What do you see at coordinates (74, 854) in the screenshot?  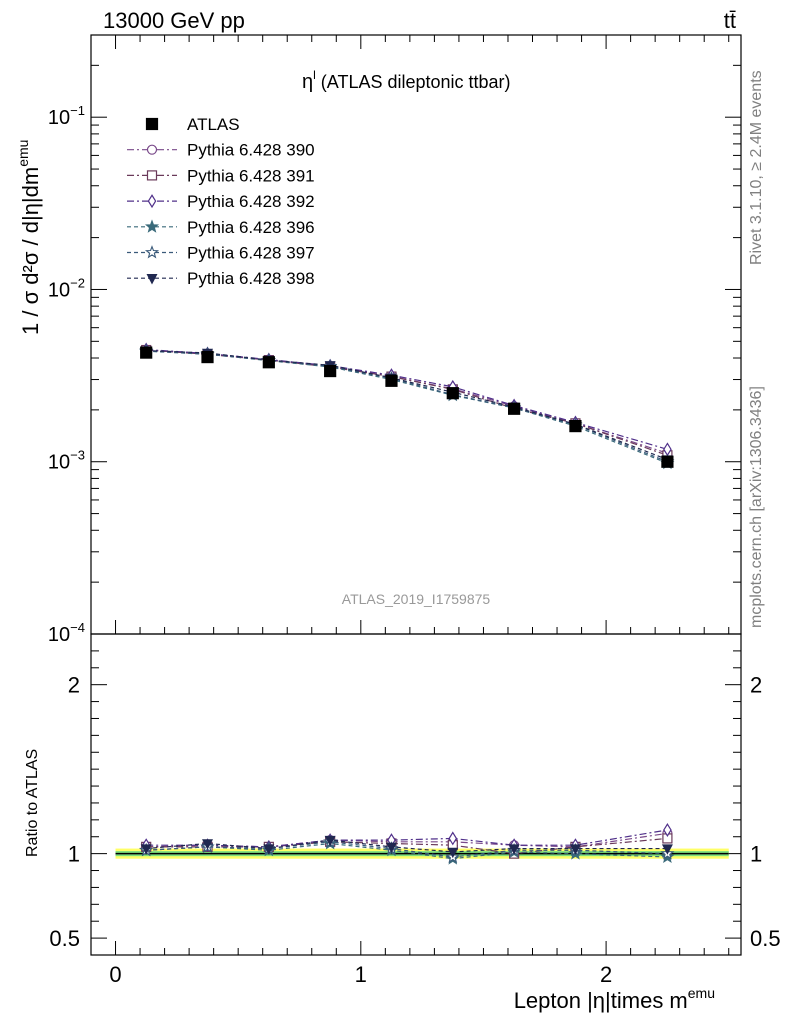 I see `y-ratio-tick-label-left: 1` at bounding box center [74, 854].